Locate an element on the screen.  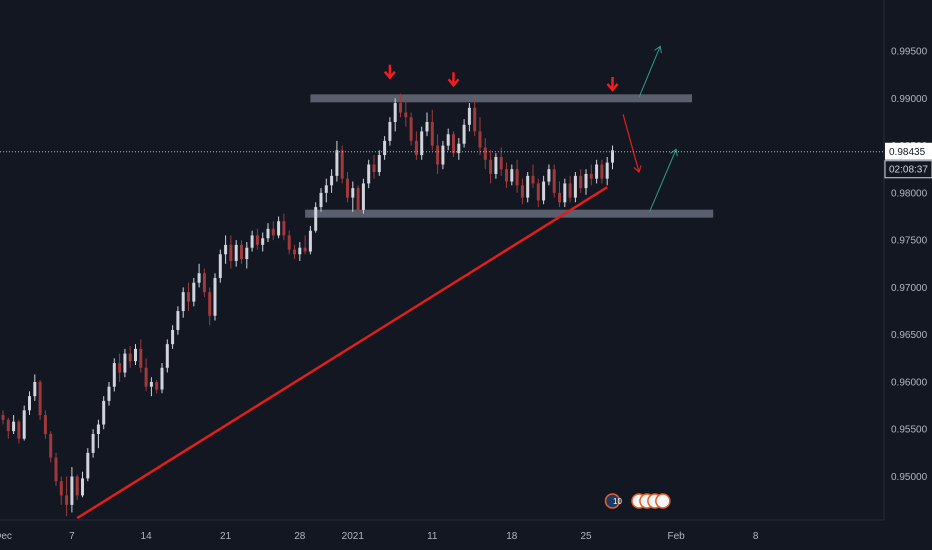
event-badge: 10 is located at coordinates (613, 501).